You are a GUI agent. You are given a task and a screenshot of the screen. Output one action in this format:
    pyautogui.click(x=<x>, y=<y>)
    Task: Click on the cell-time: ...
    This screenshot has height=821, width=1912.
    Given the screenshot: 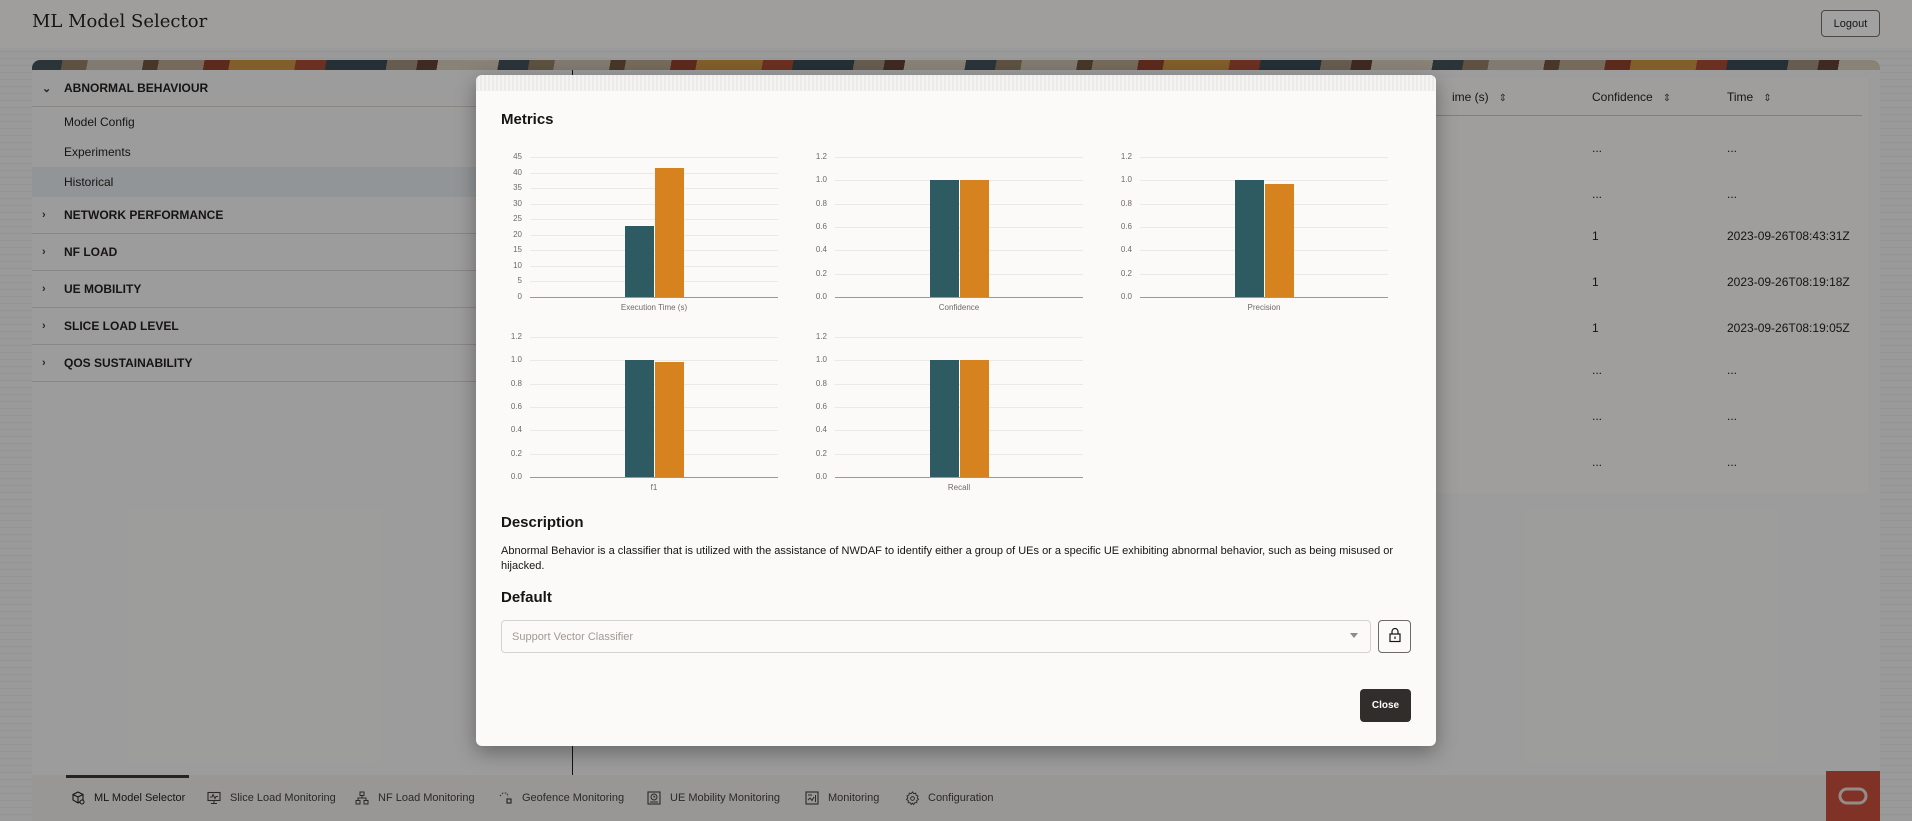 What is the action you would take?
    pyautogui.click(x=1732, y=462)
    